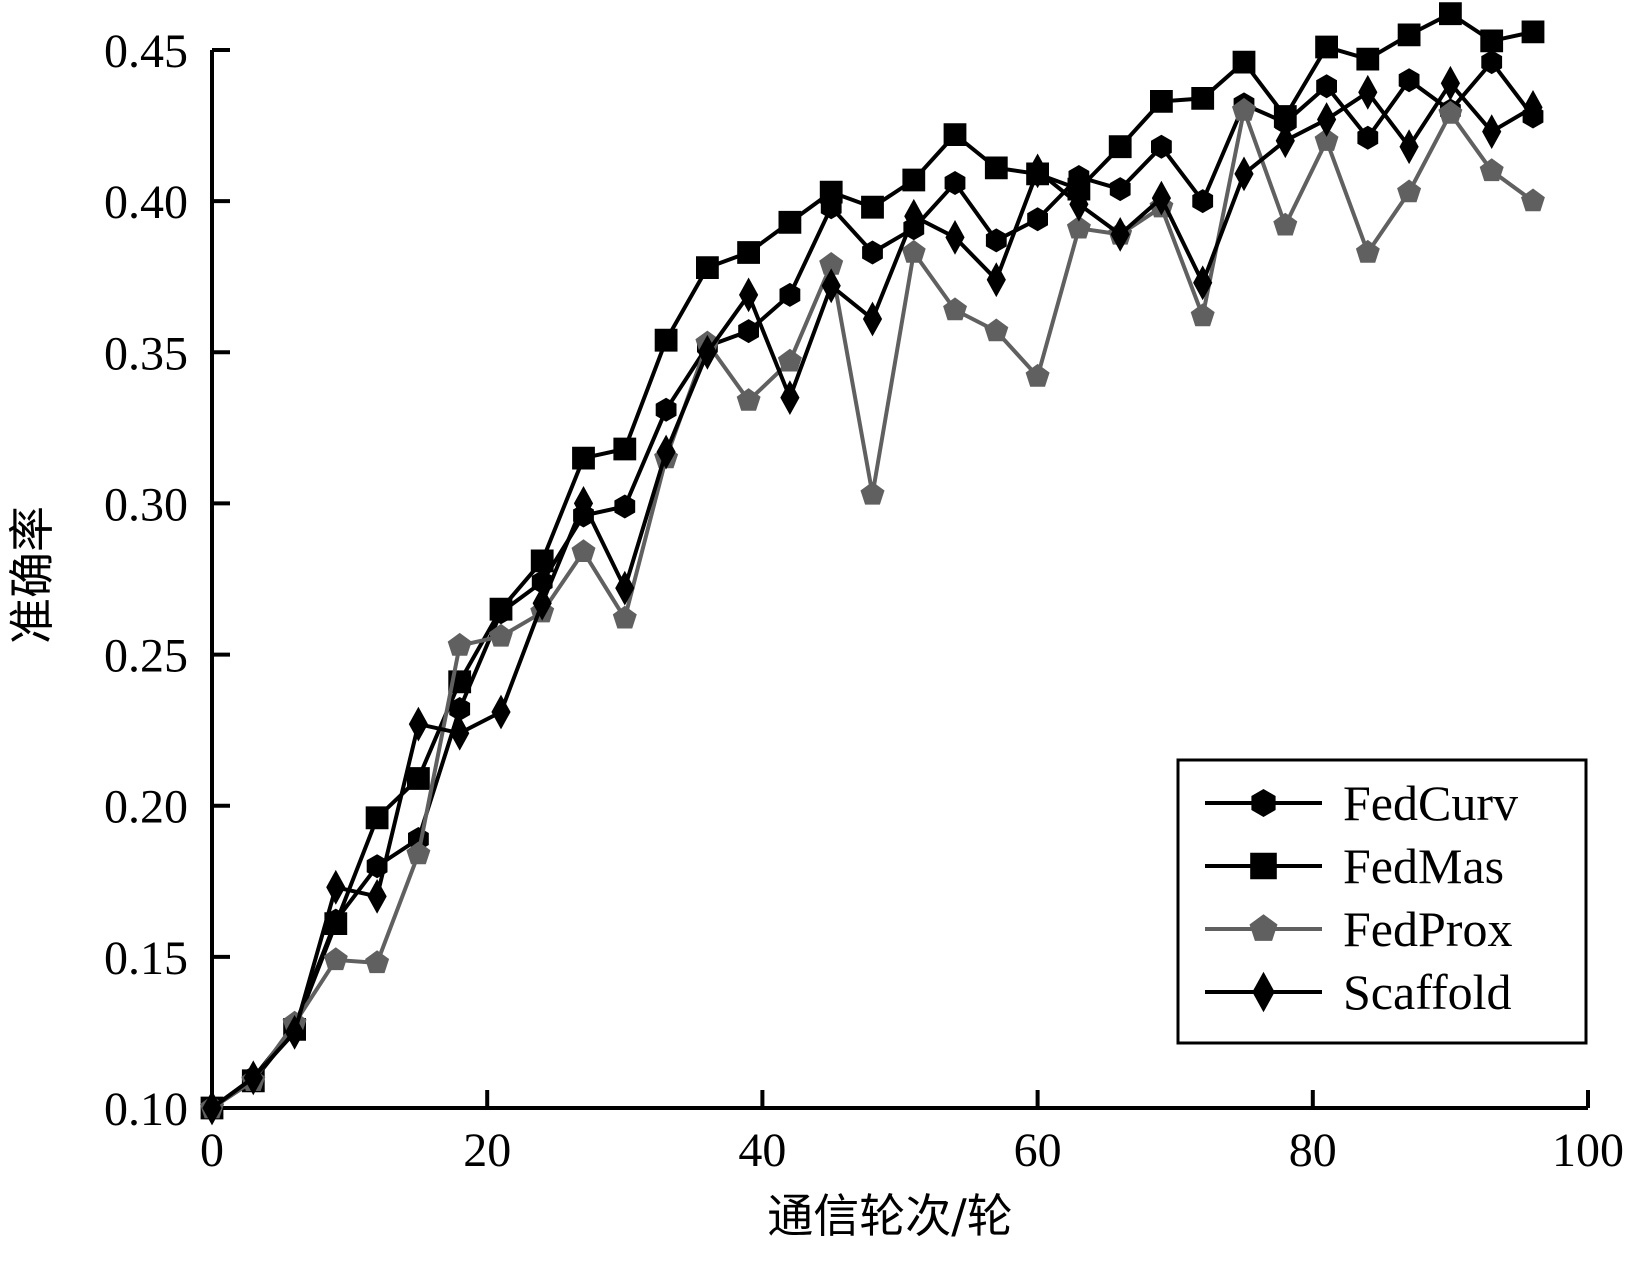  Describe the element at coordinates (212, 1150) in the screenshot. I see `x-tick-label: 0` at that location.